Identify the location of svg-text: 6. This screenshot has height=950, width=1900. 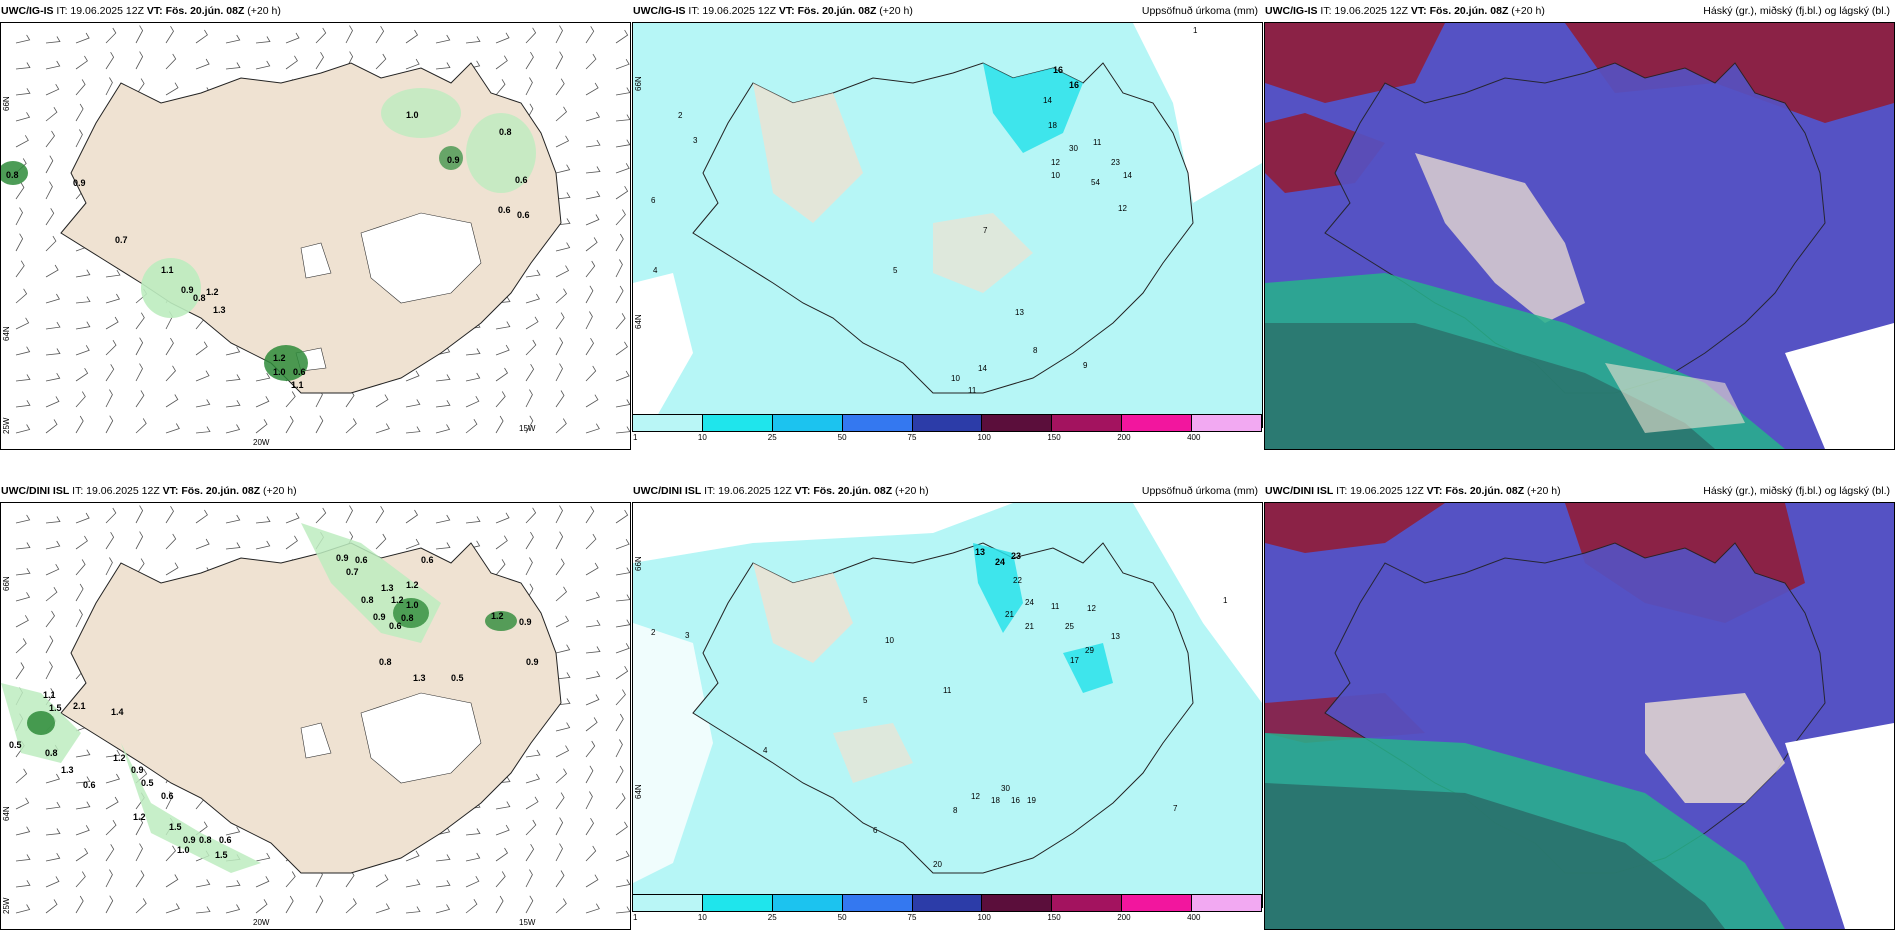
(875, 830).